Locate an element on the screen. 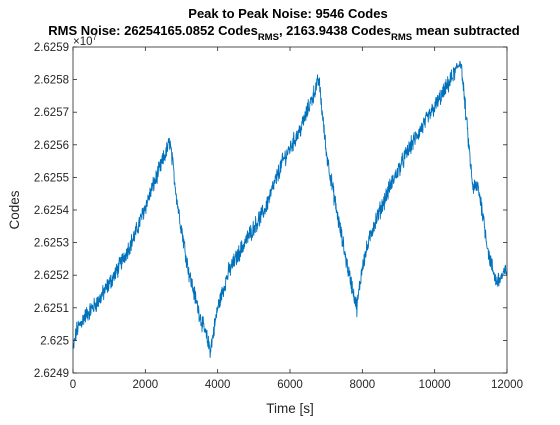 The image size is (560, 425). y-tick-label: 2.625 is located at coordinates (54, 341).